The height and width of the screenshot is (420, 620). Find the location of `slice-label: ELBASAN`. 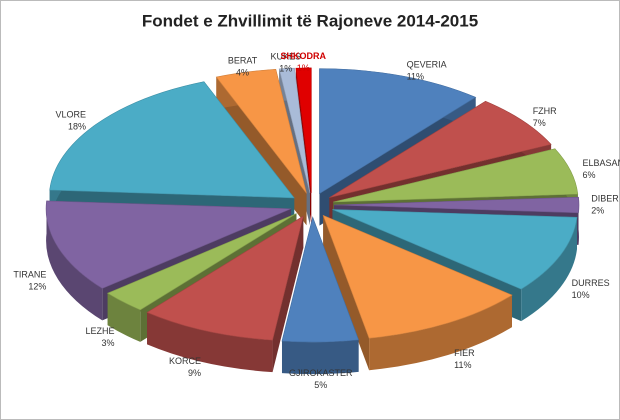

slice-label: ELBASAN is located at coordinates (601, 163).